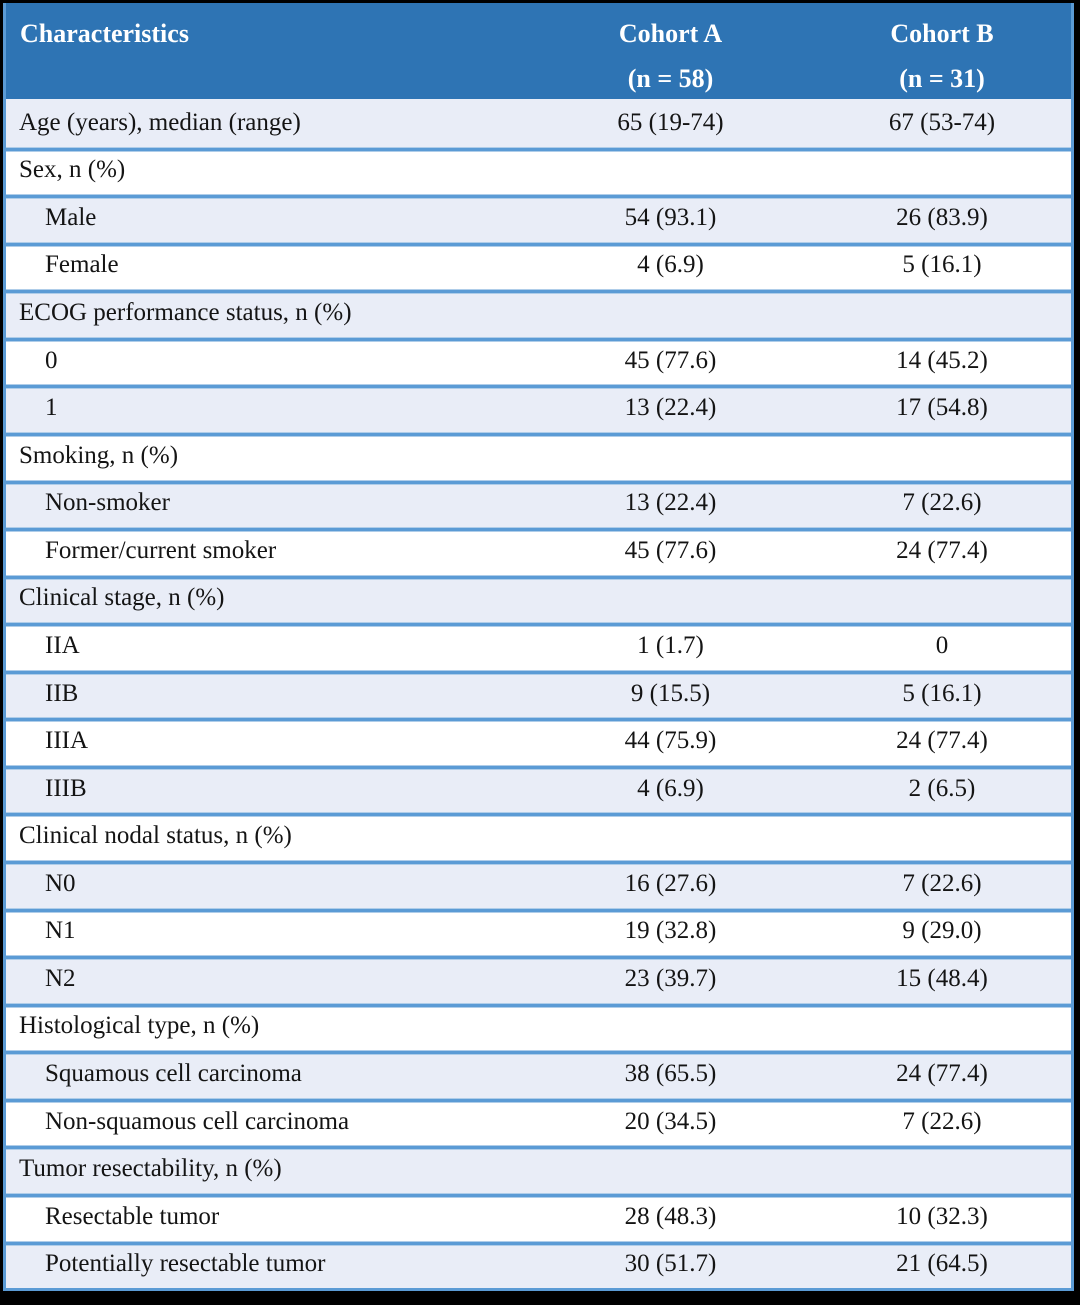 The height and width of the screenshot is (1305, 1080). I want to click on row-label: Non-squamous cell carcinoma, so click(197, 1121).